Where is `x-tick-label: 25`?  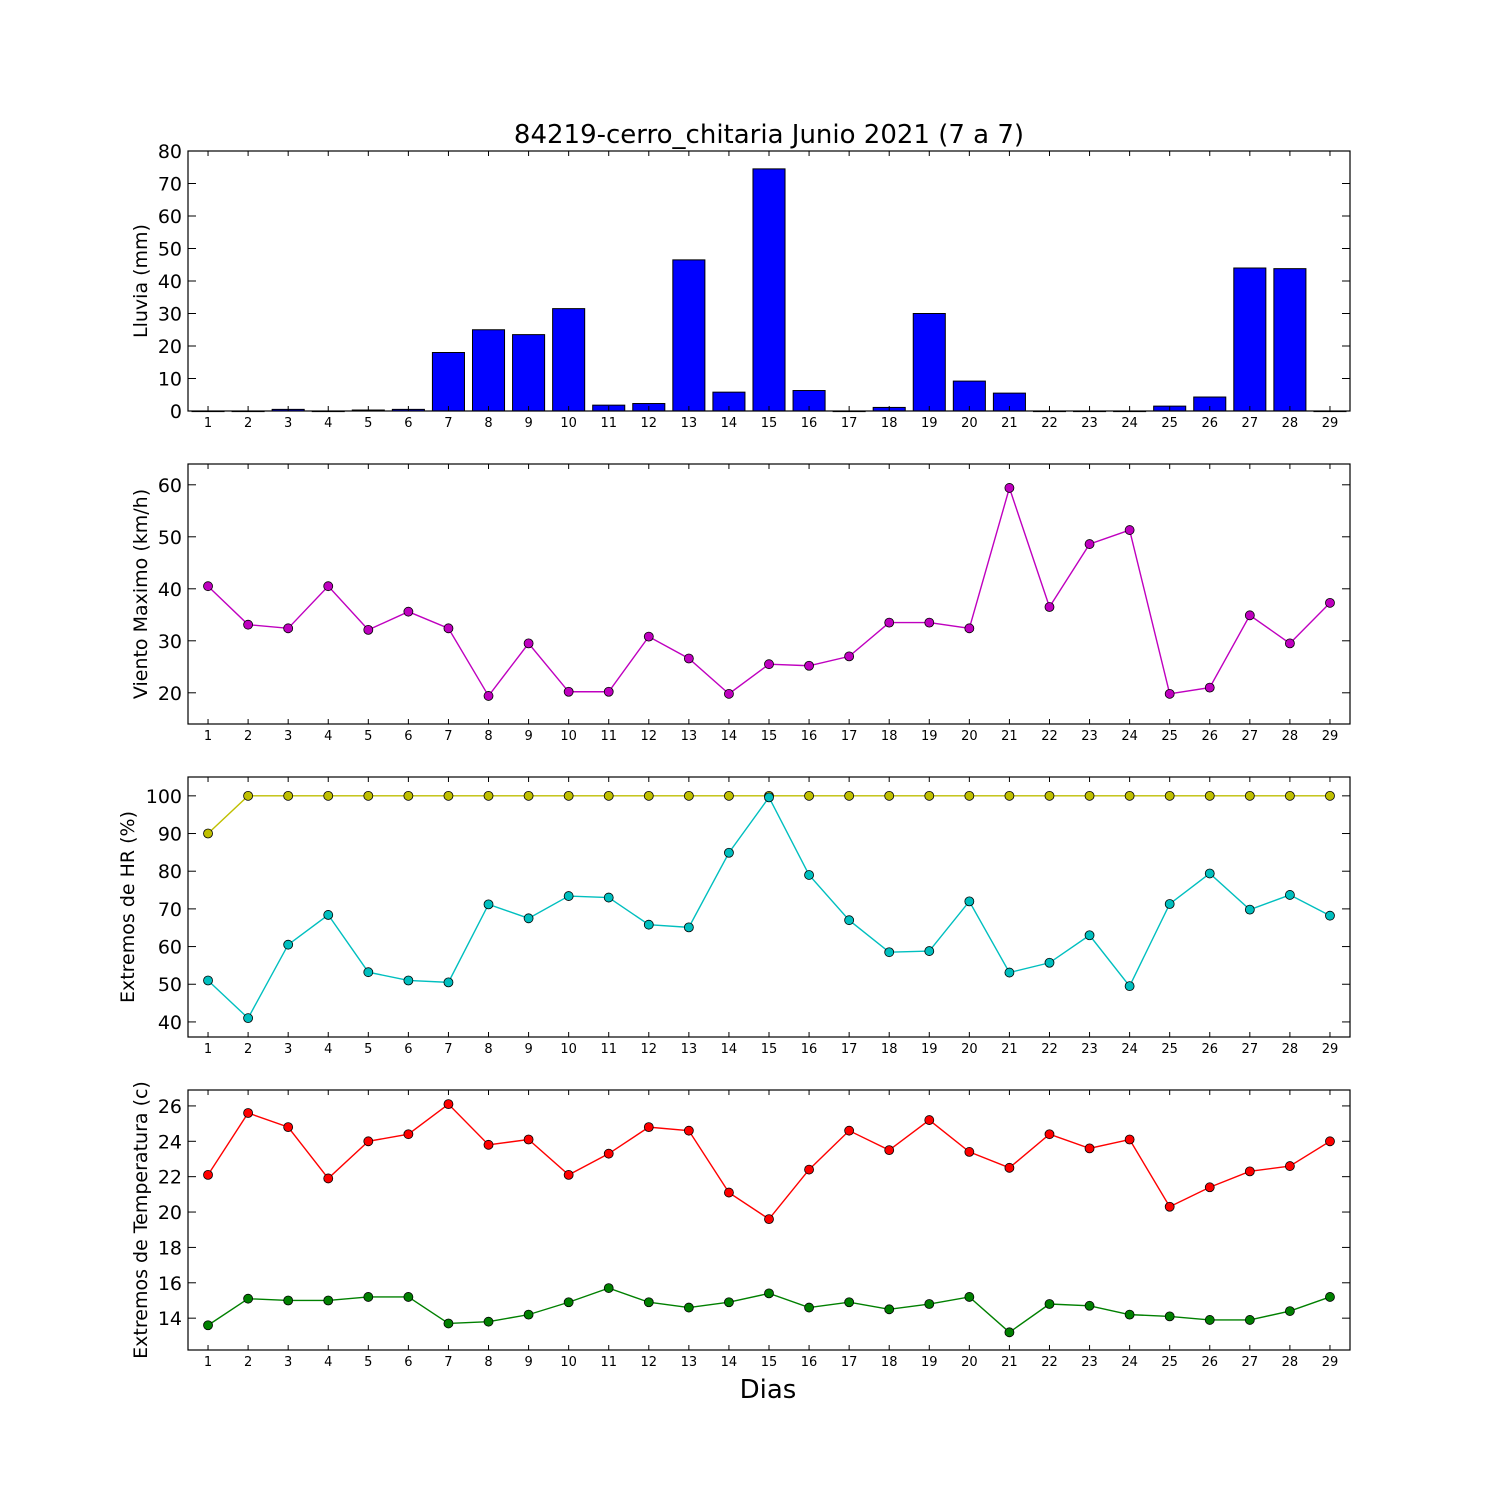 x-tick-label: 25 is located at coordinates (1169, 1049).